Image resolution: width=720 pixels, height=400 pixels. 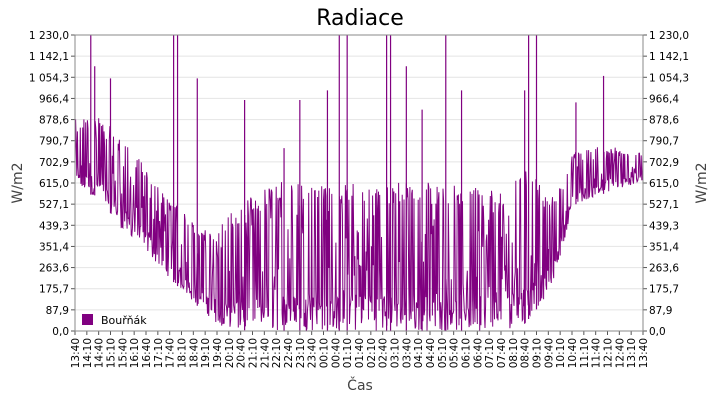 What do you see at coordinates (277, 353) in the screenshot?
I see `x-tick-label: 22:10` at bounding box center [277, 353].